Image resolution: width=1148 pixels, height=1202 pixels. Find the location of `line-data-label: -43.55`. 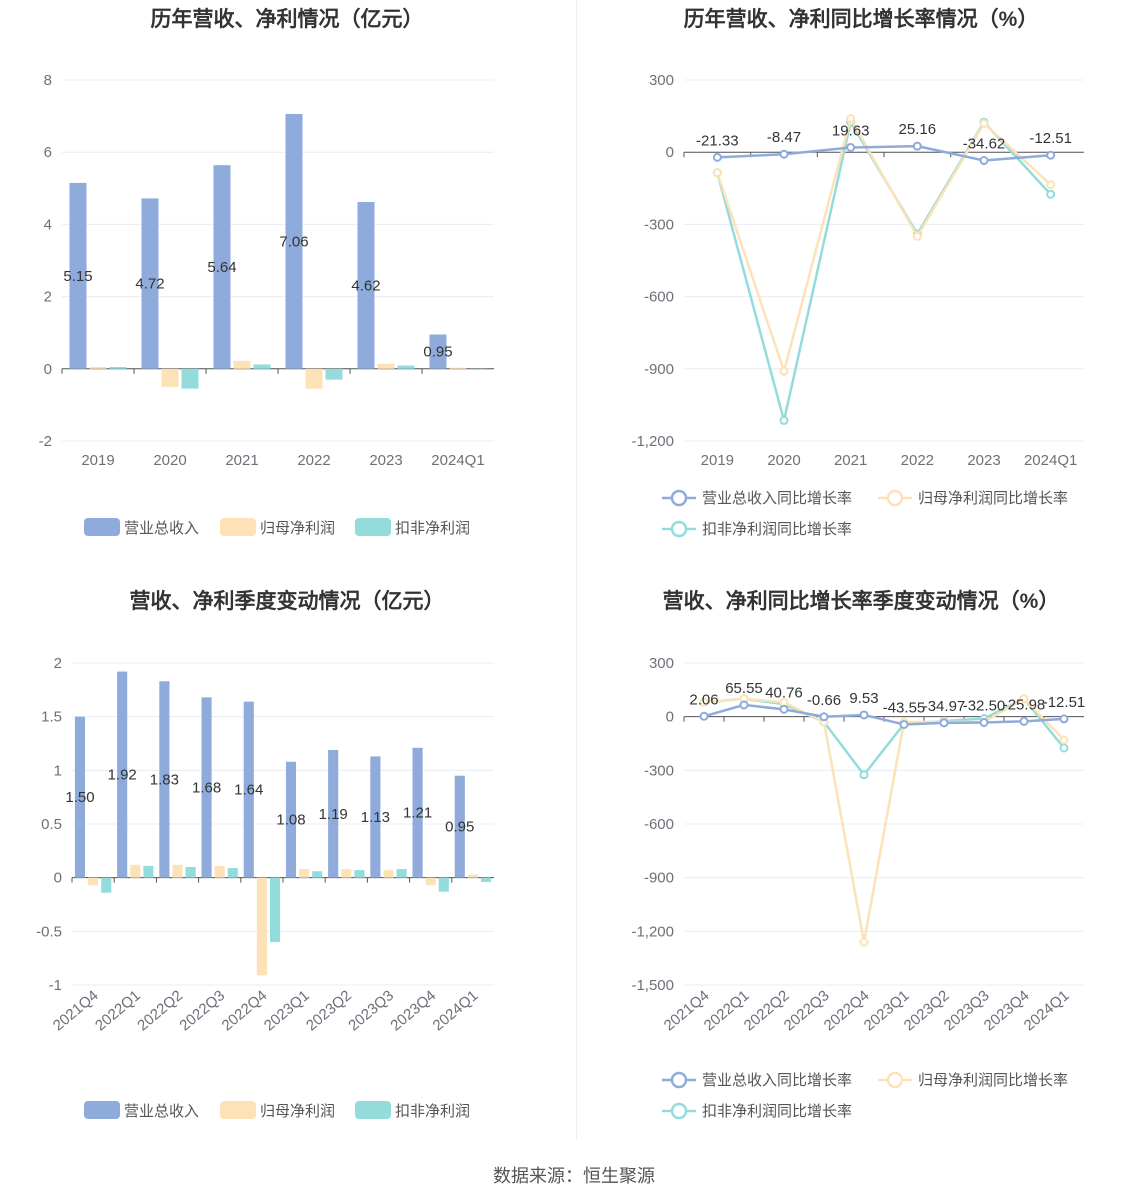

line-data-label: -43.55 is located at coordinates (904, 707).